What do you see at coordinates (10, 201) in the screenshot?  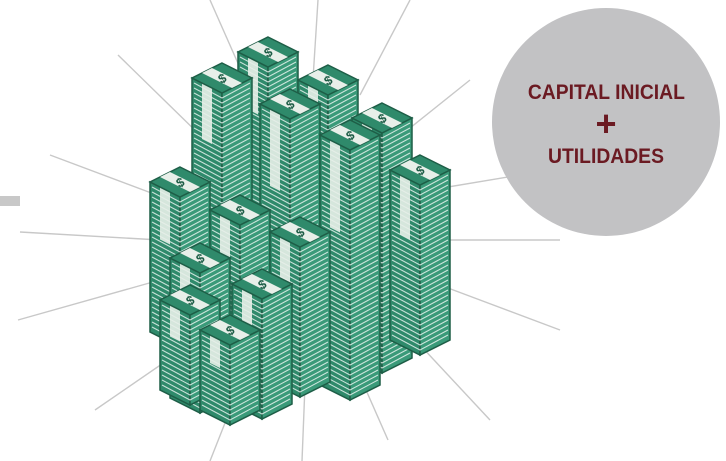 I see `dash-mark` at bounding box center [10, 201].